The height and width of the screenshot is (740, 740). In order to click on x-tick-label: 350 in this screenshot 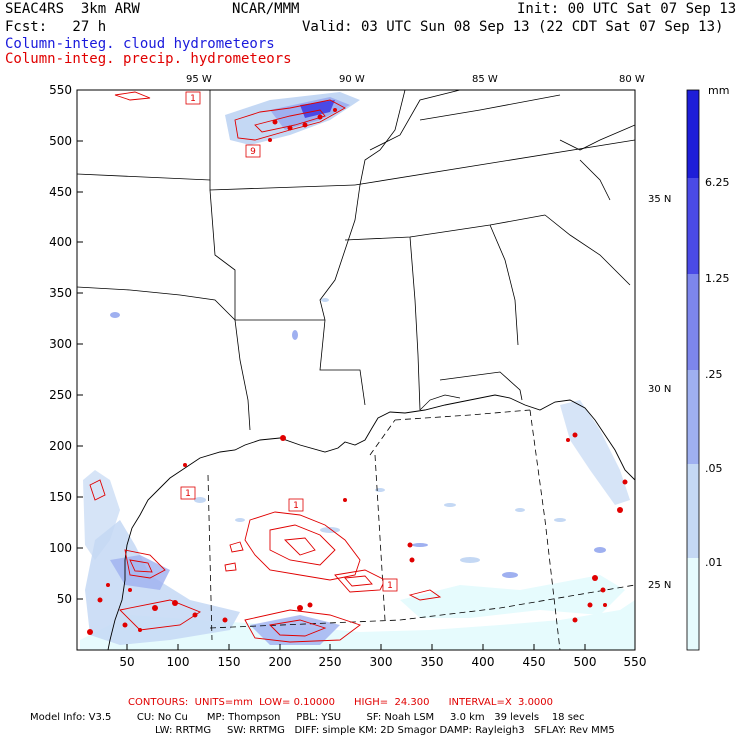, I will do `click(432, 662)`.